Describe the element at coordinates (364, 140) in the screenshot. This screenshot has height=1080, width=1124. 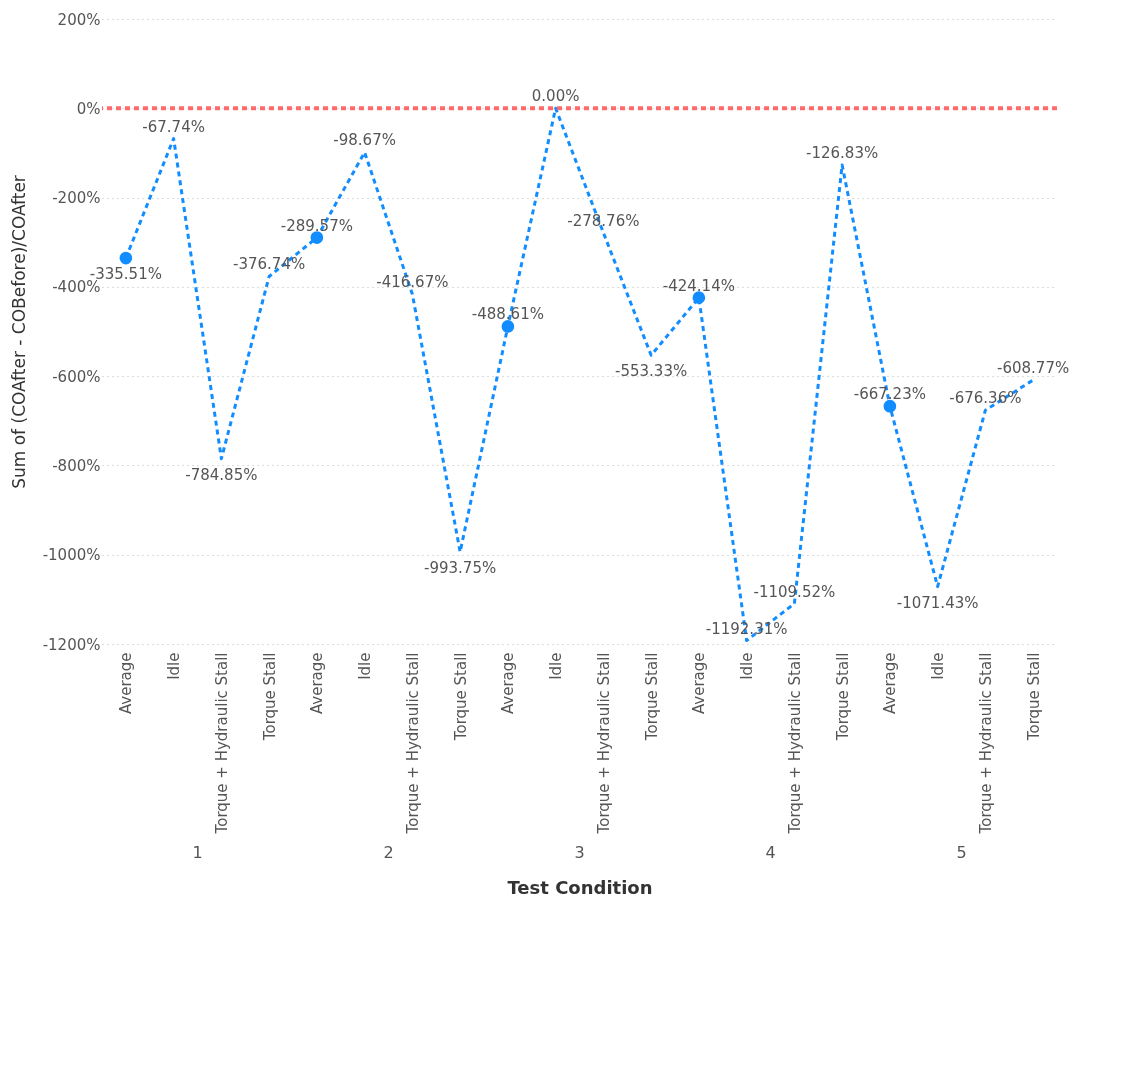
I see `data-label: -98.67%` at that location.